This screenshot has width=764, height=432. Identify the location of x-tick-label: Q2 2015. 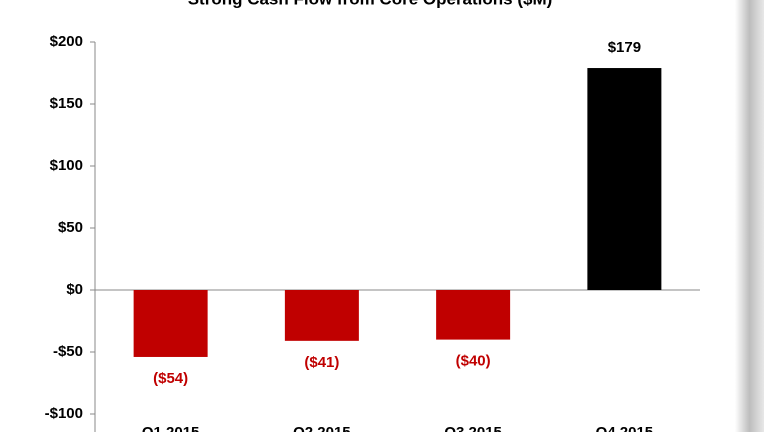
(322, 428).